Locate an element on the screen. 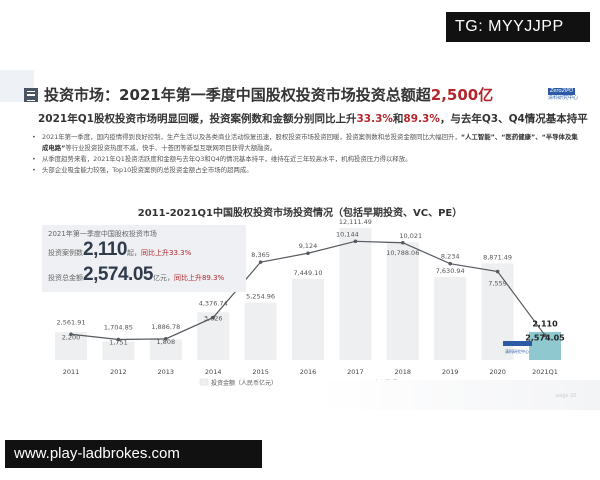 The image size is (600, 480). bar-value-label: 7,449.10 is located at coordinates (308, 273).